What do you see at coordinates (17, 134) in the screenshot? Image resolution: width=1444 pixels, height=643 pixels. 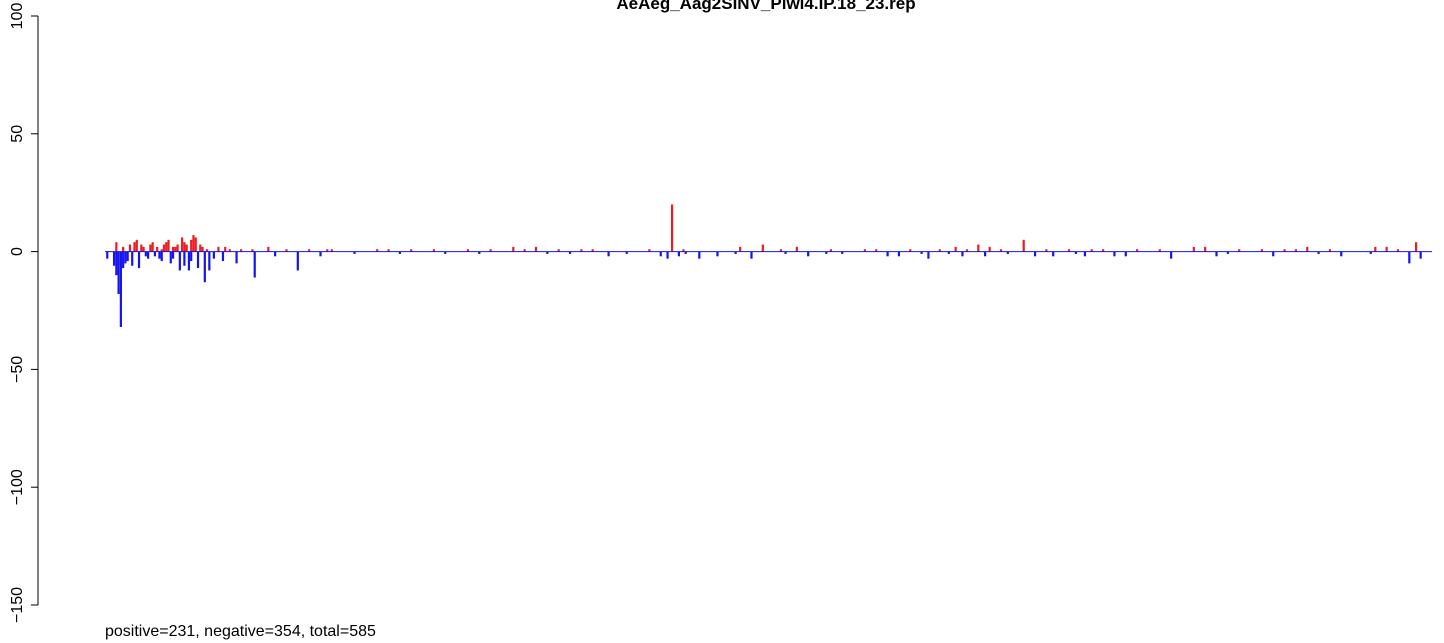 I see `y-tick-label: 50` at bounding box center [17, 134].